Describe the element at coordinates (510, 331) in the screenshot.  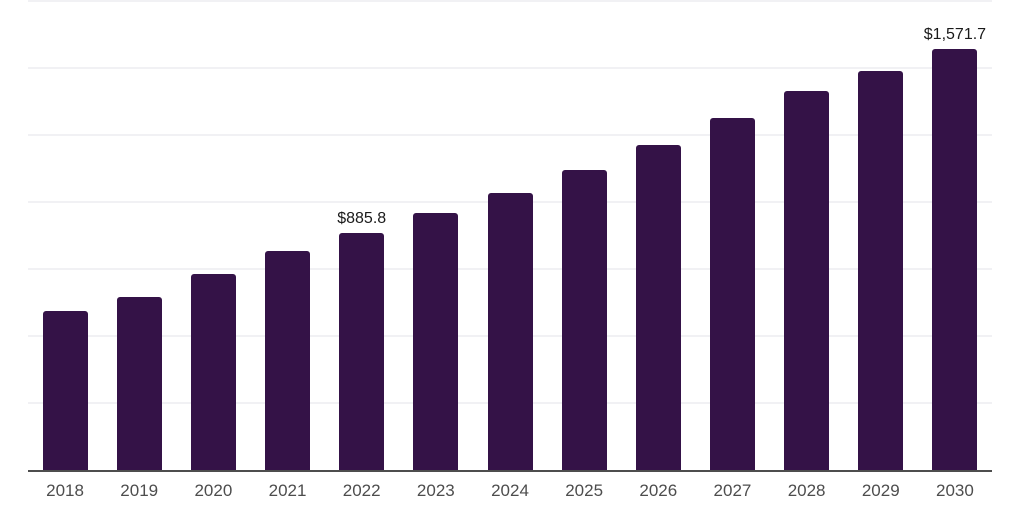
I see `bar-2024` at that location.